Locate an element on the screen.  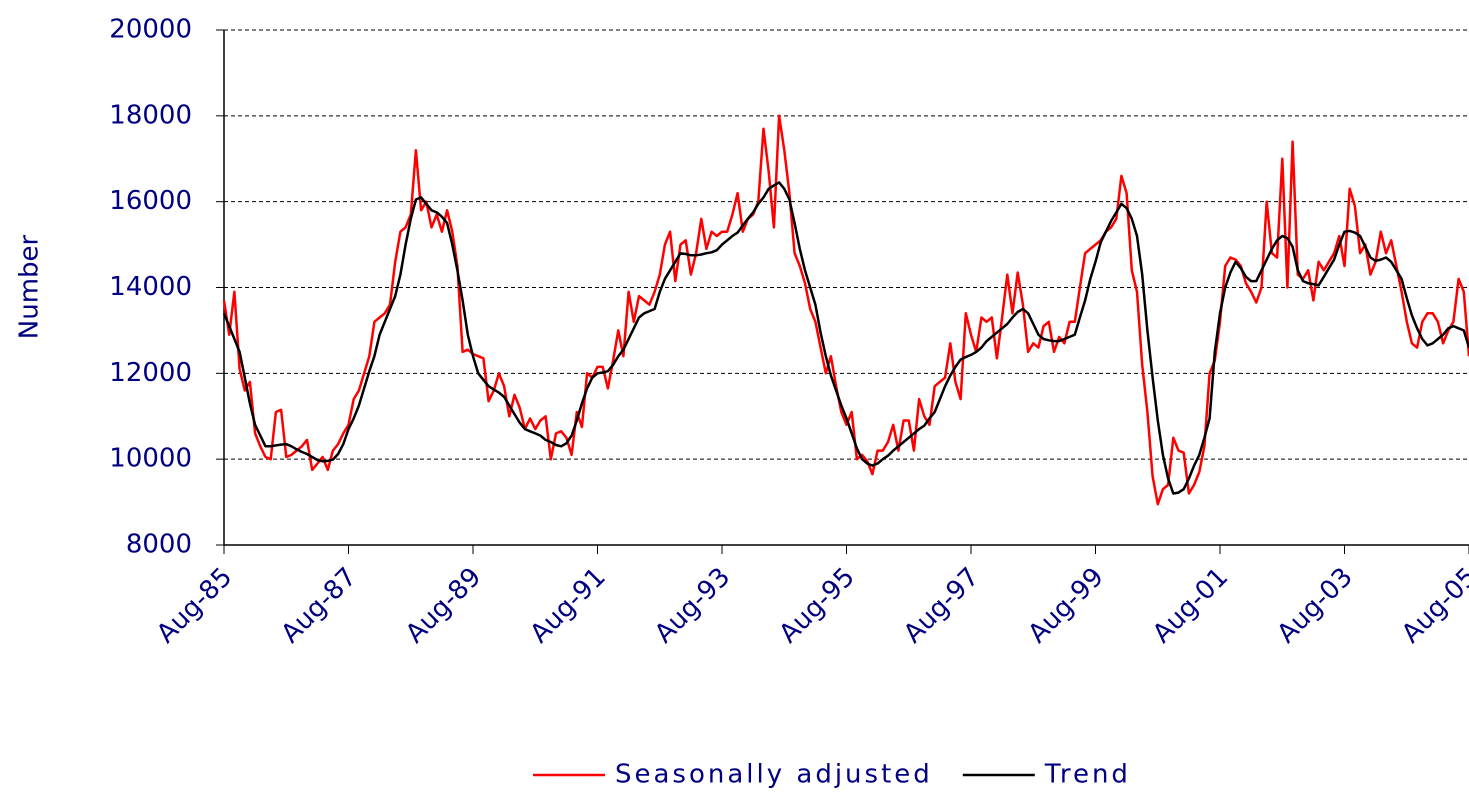
x-tick-label: Aug-95 is located at coordinates (817, 605).